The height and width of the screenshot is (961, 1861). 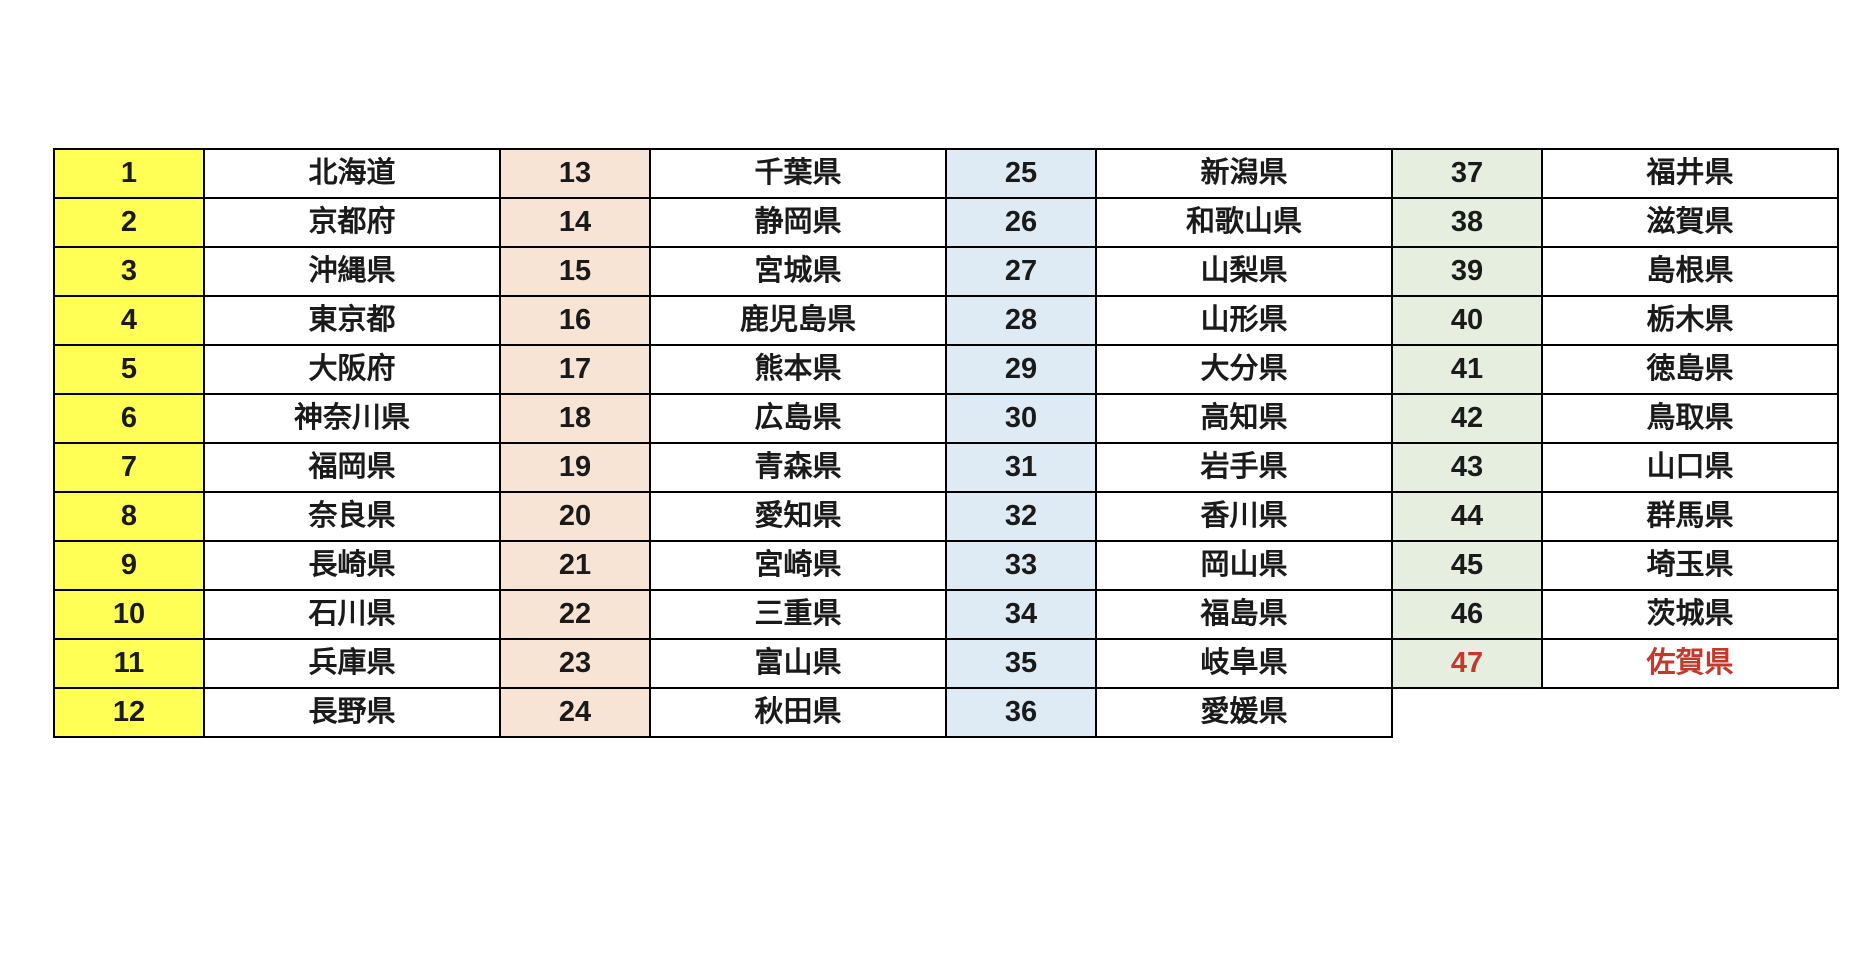 I want to click on prefecture-cell: 高知県, so click(x=1244, y=418).